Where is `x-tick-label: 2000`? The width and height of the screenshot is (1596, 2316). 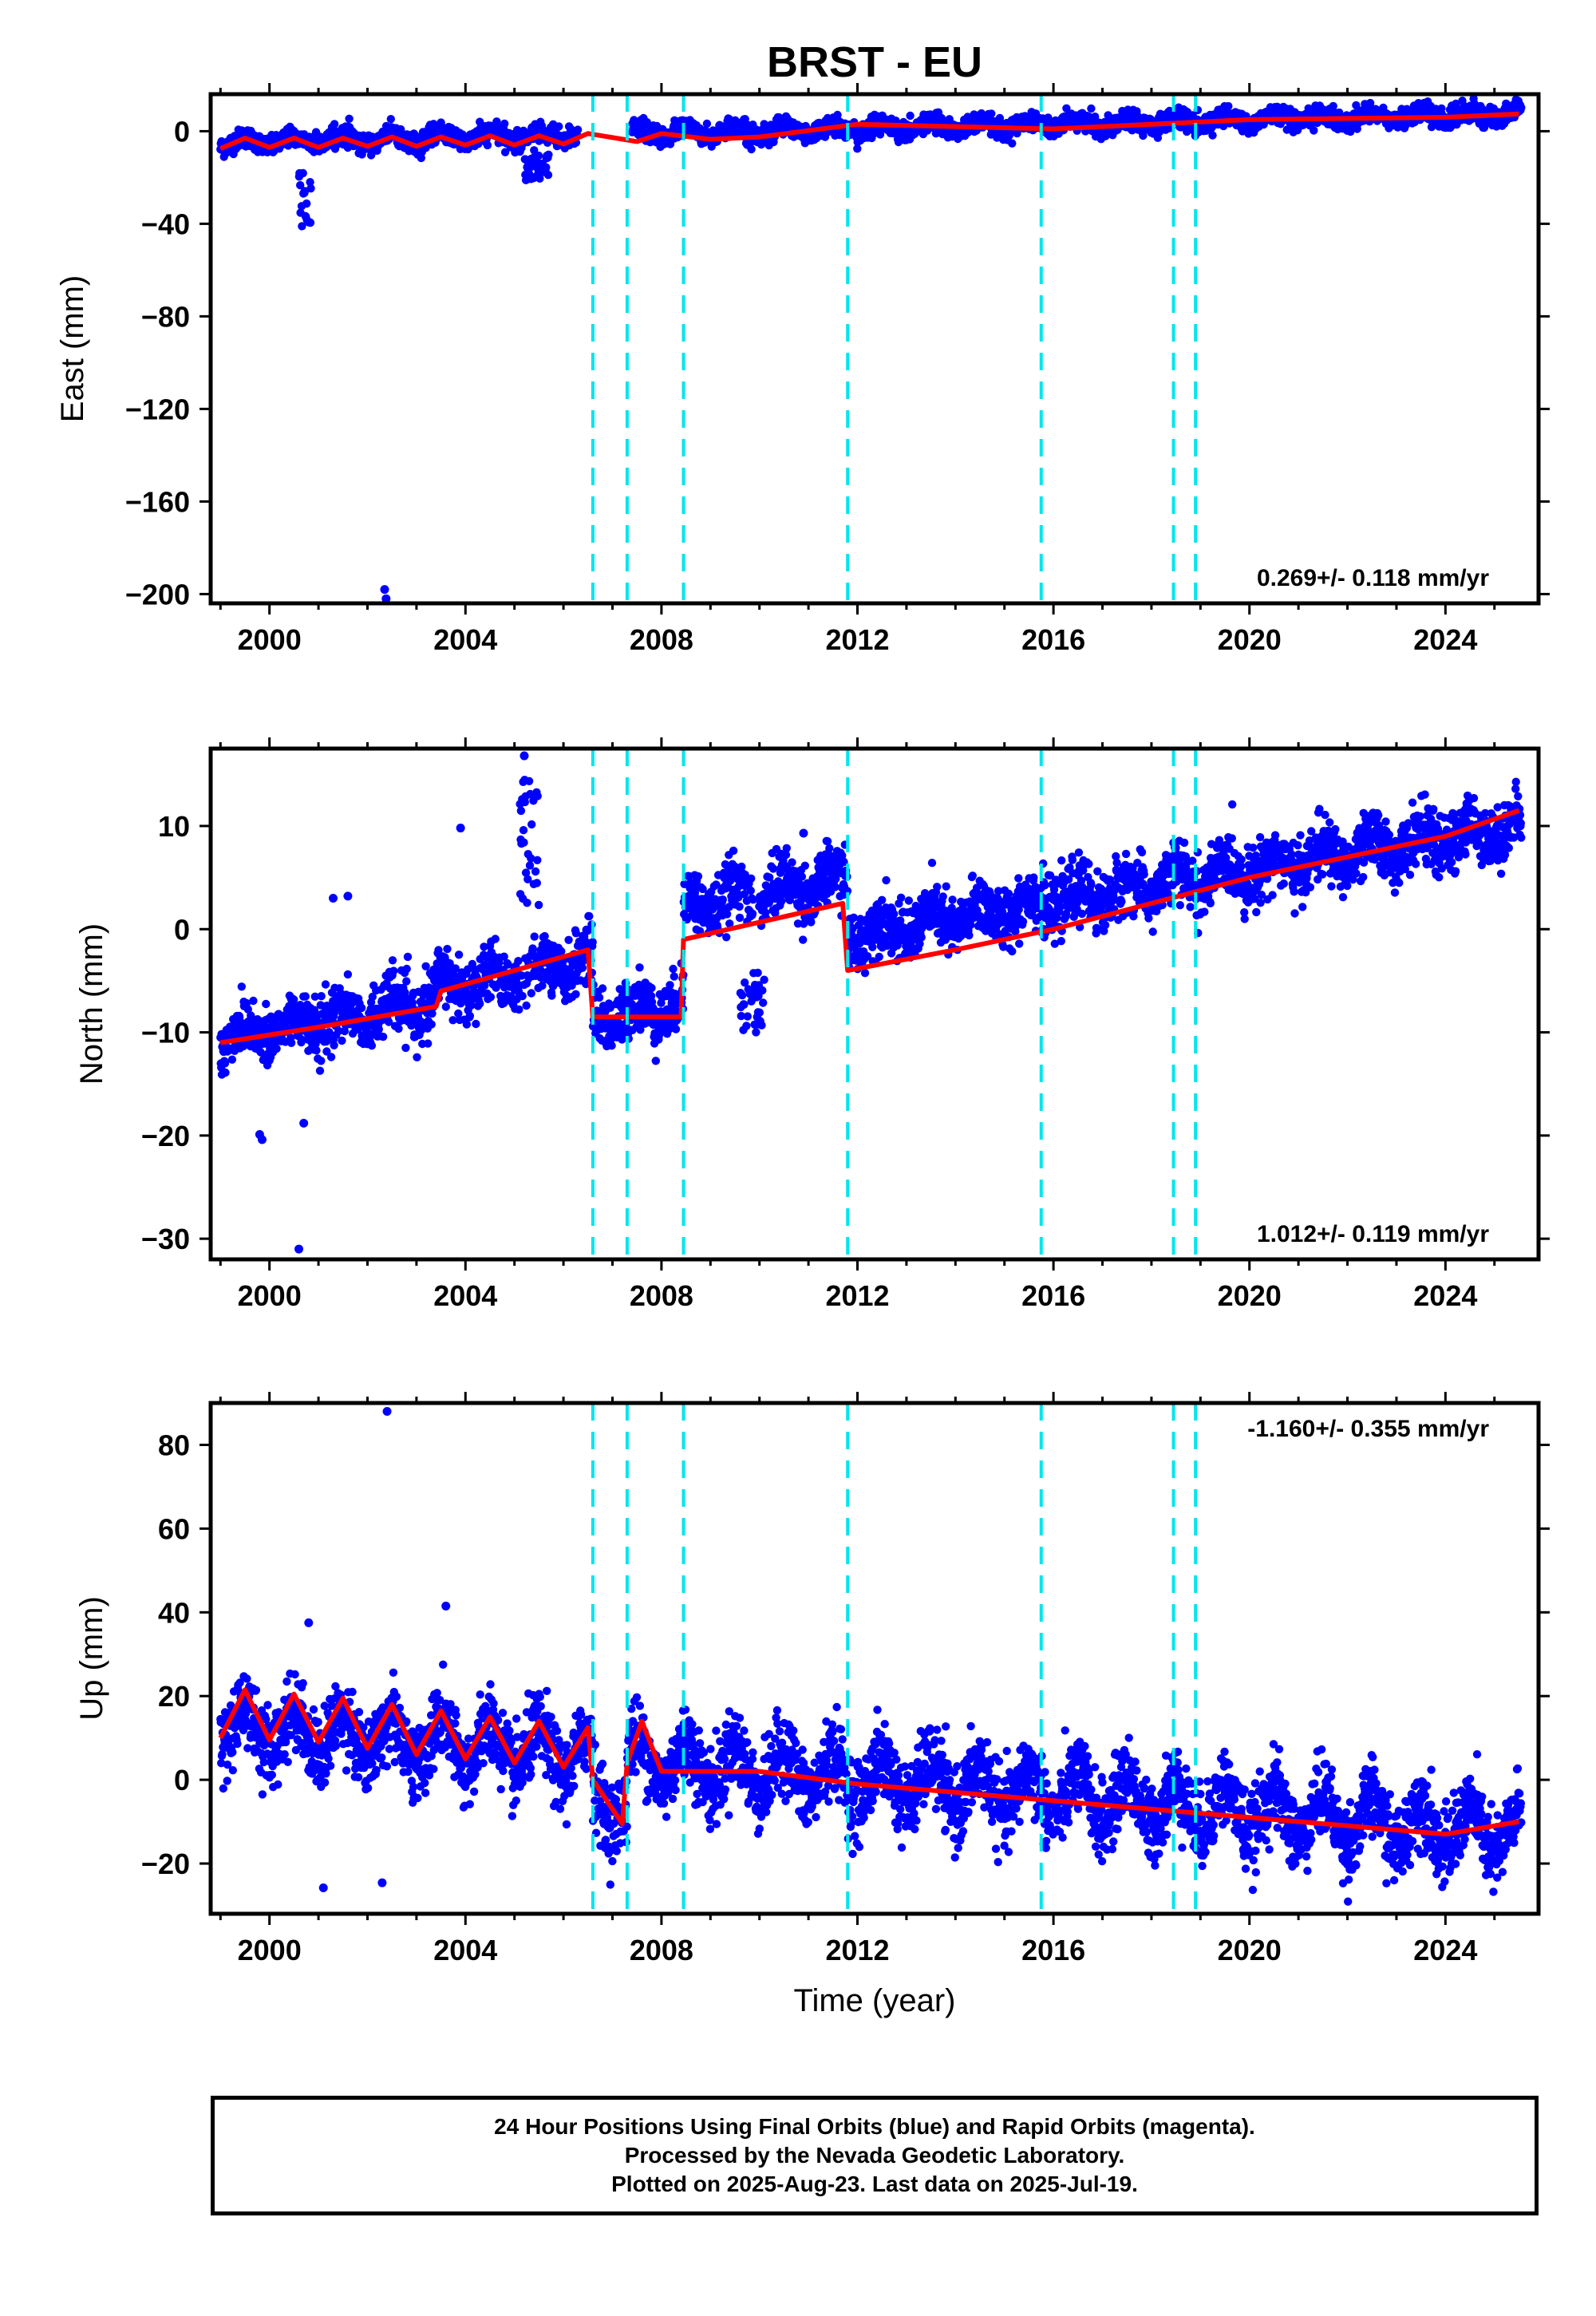
x-tick-label: 2000 is located at coordinates (270, 639).